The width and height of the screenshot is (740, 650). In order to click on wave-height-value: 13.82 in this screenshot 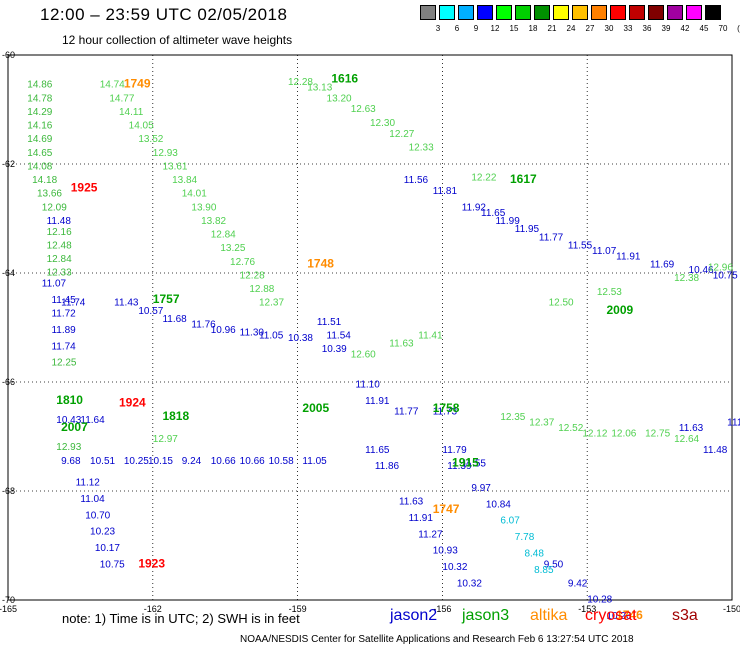, I will do `click(213, 221)`.